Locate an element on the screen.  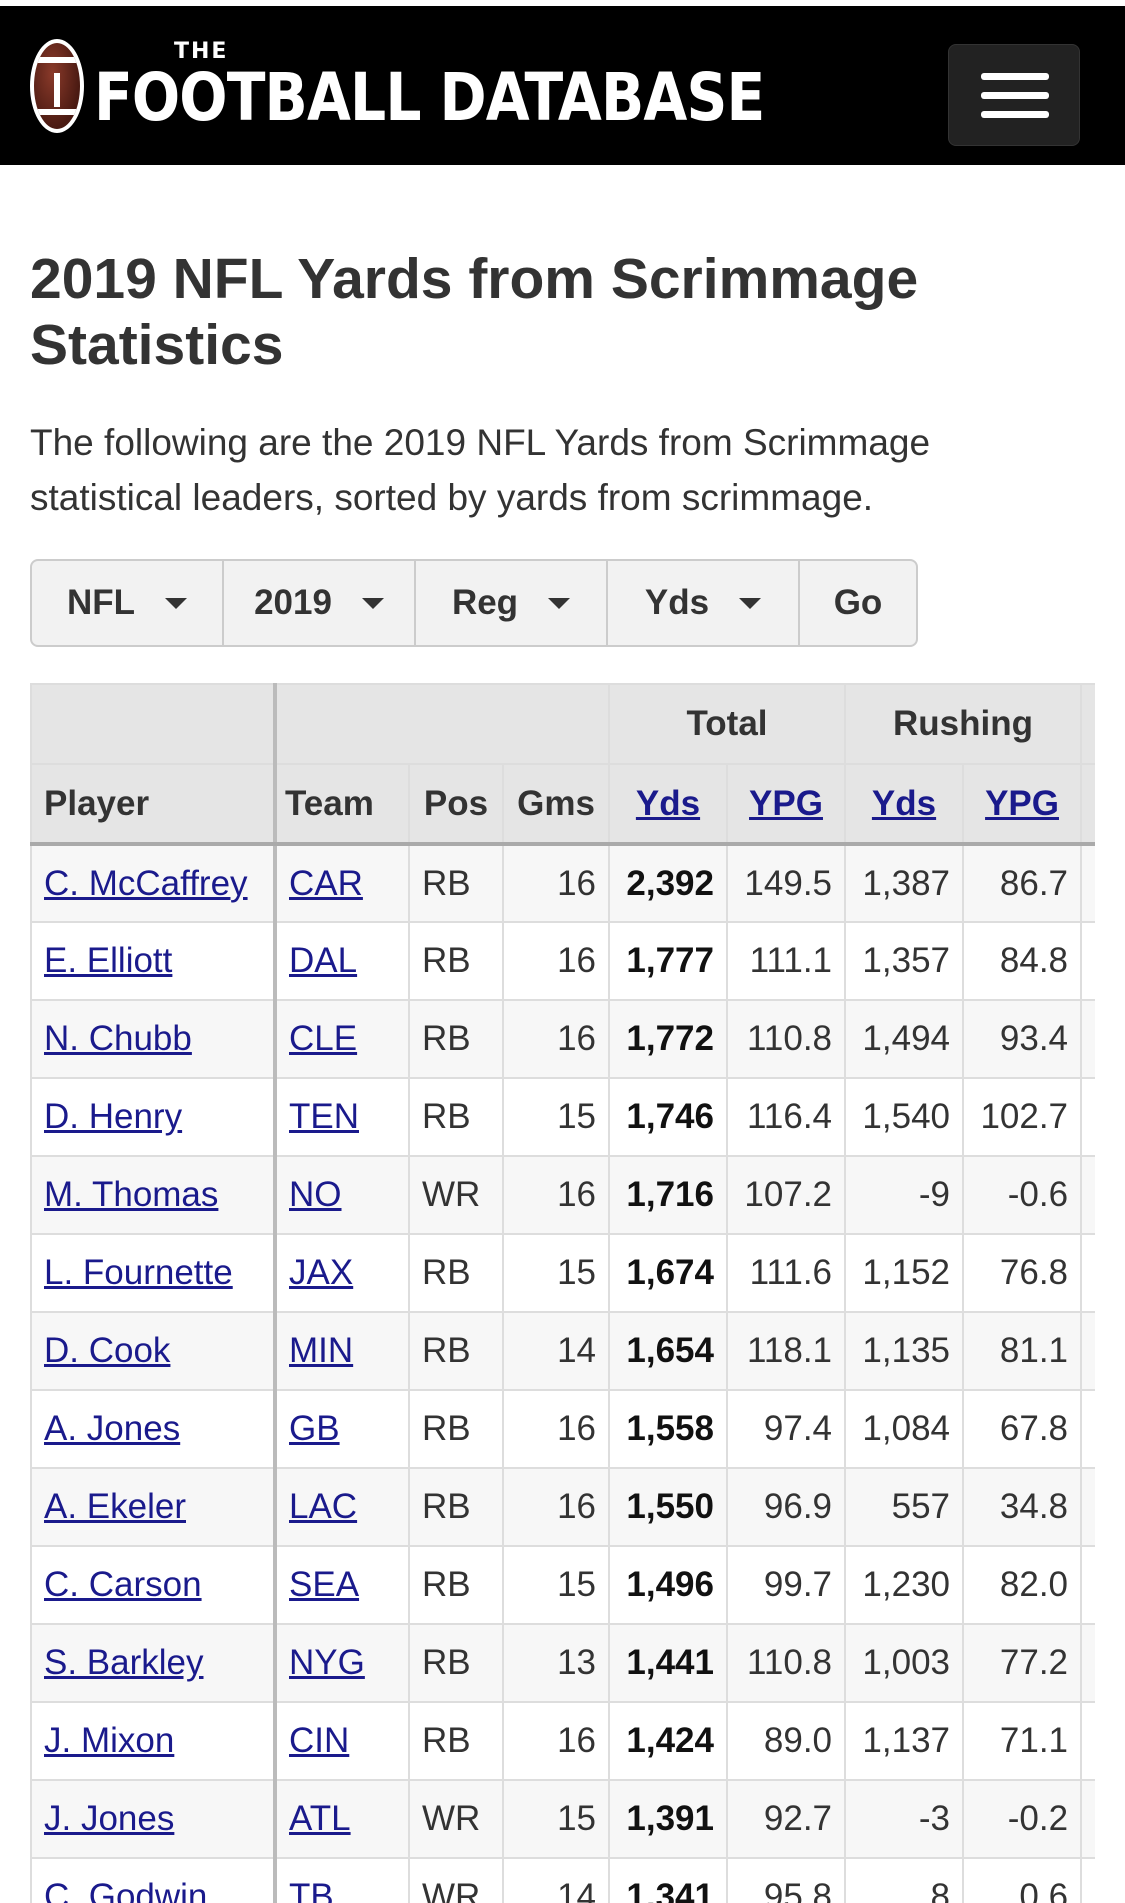
table-row: C. McCaffrey CAR RB 16 2,392 149.5 1,387 86.7 is located at coordinates (562, 883).